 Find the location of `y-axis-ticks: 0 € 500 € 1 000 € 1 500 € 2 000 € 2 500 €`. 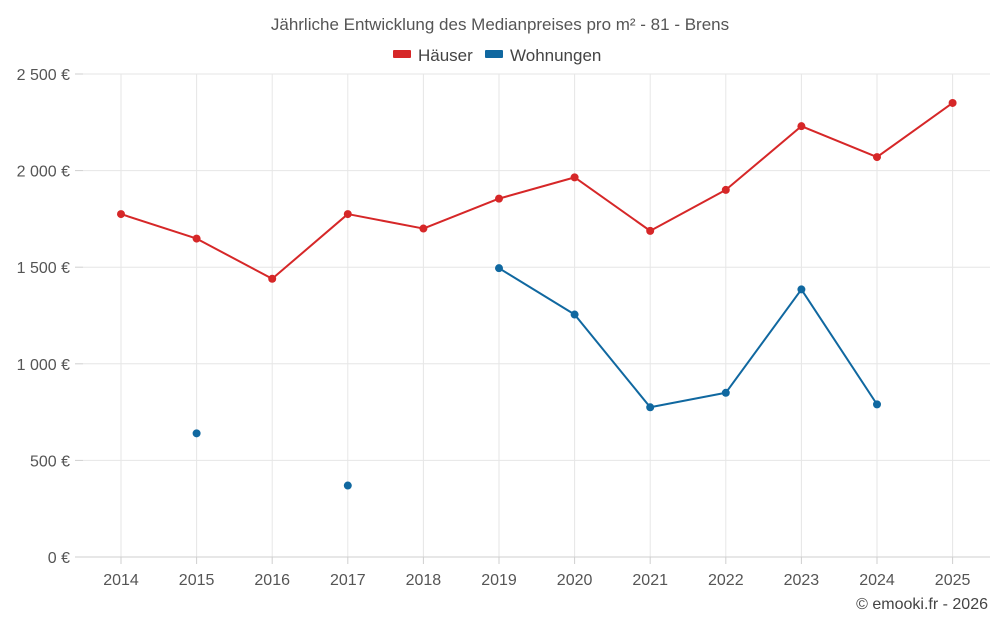

y-axis-ticks: 0 € 500 € 1 000 € 1 500 € 2 000 € 2 500 € is located at coordinates (50, 317).